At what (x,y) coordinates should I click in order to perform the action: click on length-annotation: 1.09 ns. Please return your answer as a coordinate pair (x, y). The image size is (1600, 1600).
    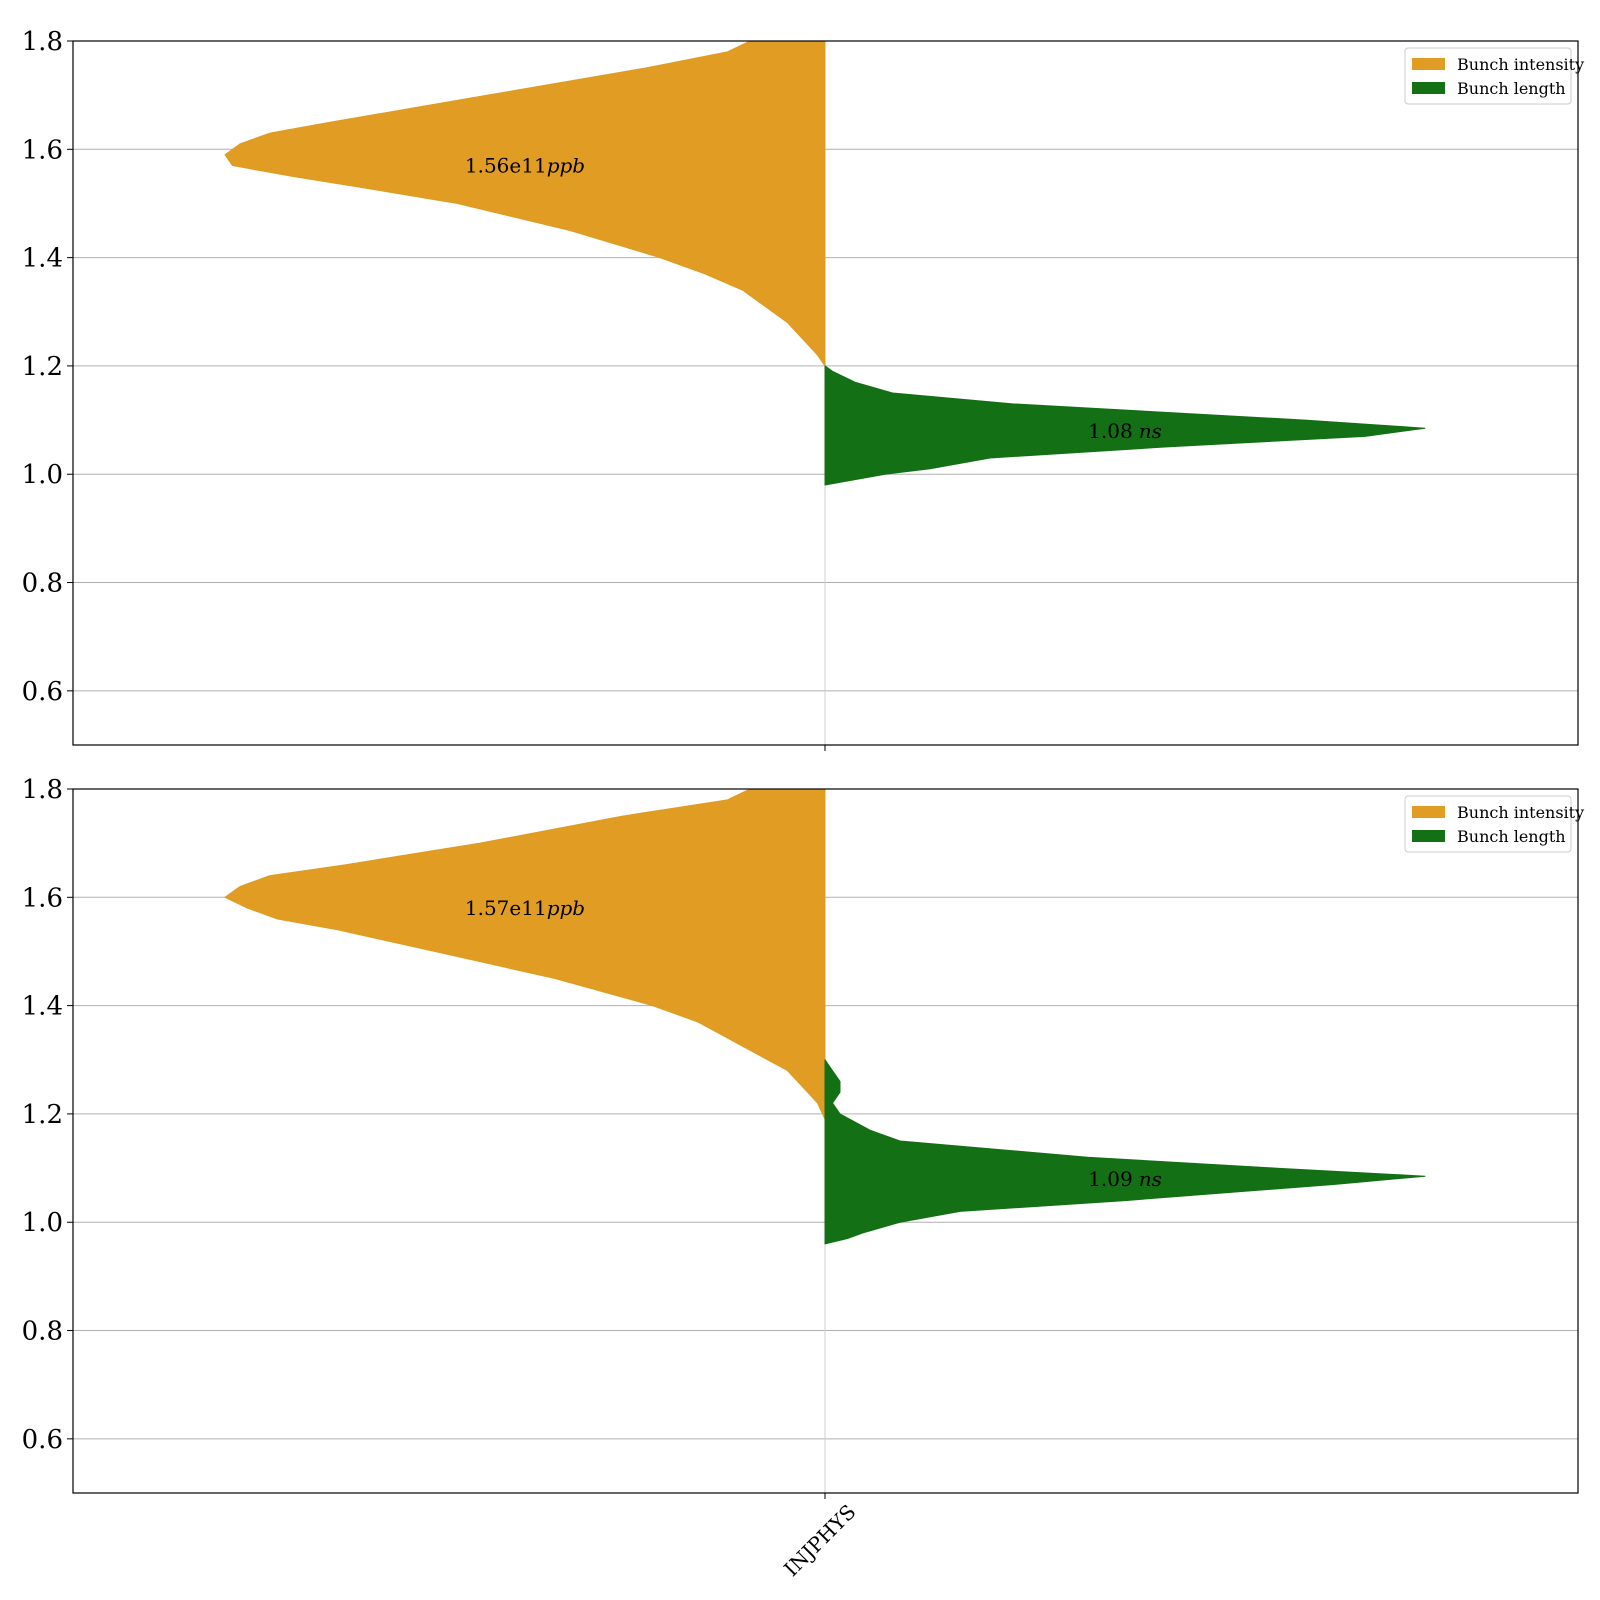
    Looking at the image, I should click on (1125, 1179).